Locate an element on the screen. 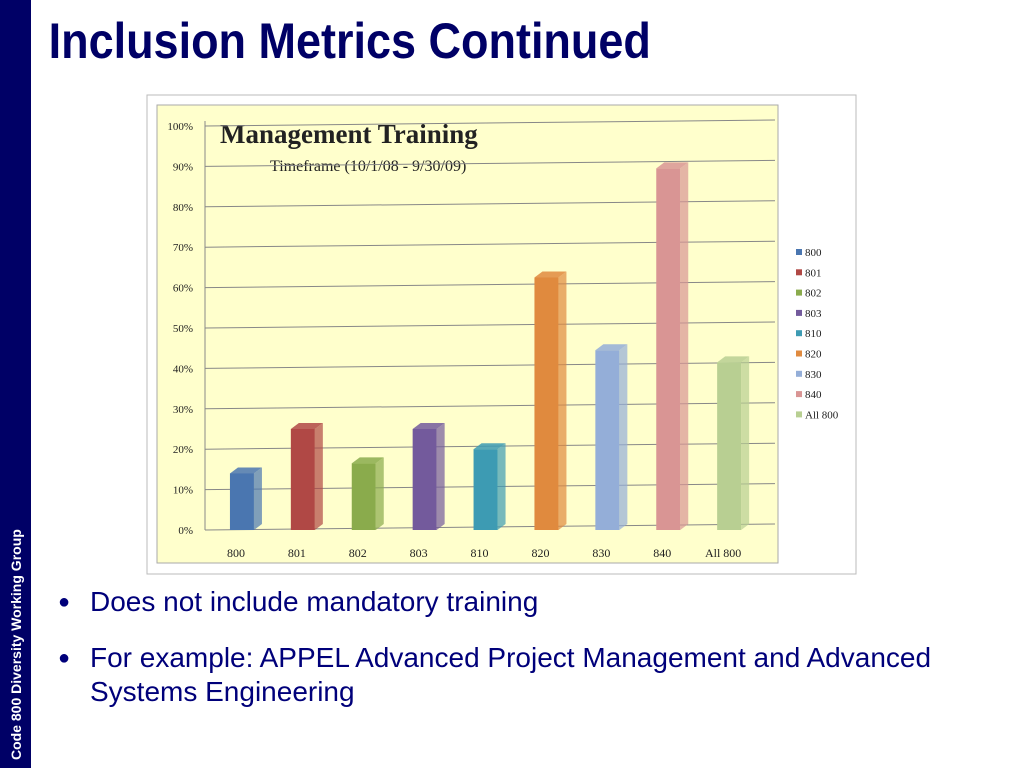  chart-subtitle: Timeframe (10/1/08 - 9/30/09) is located at coordinates (368, 166).